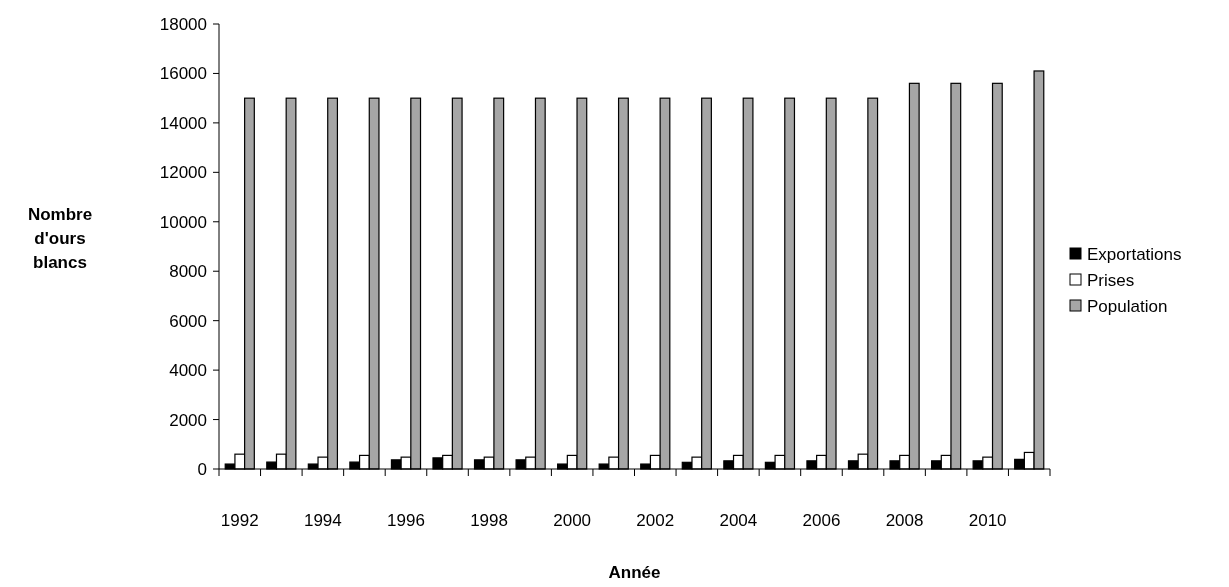 Image resolution: width=1229 pixels, height=587 pixels. Describe the element at coordinates (188, 321) in the screenshot. I see `y-tick-label: 6000` at that location.